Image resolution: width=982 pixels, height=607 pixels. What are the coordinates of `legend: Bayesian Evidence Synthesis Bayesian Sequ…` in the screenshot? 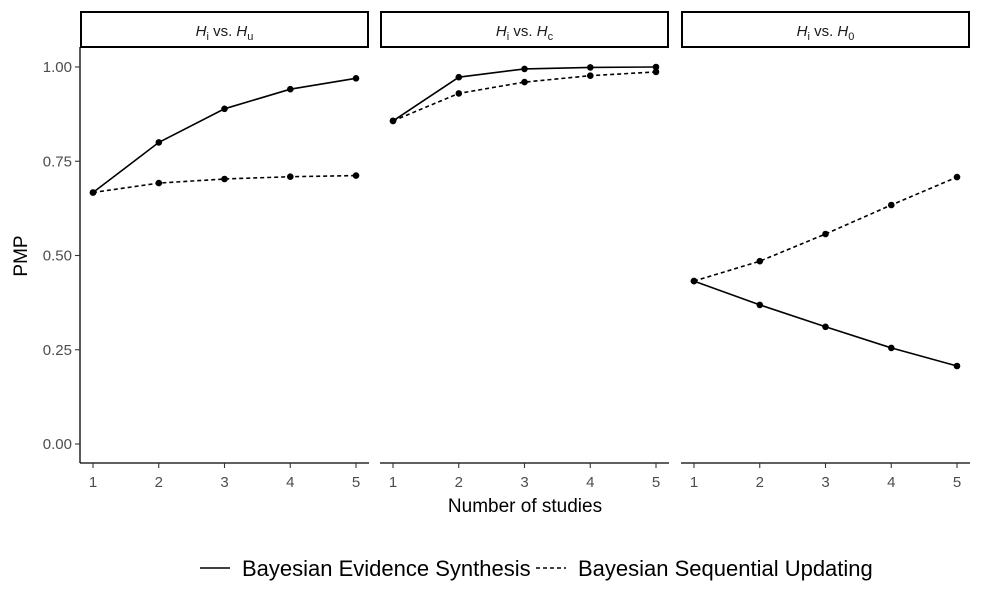 It's located at (536, 568).